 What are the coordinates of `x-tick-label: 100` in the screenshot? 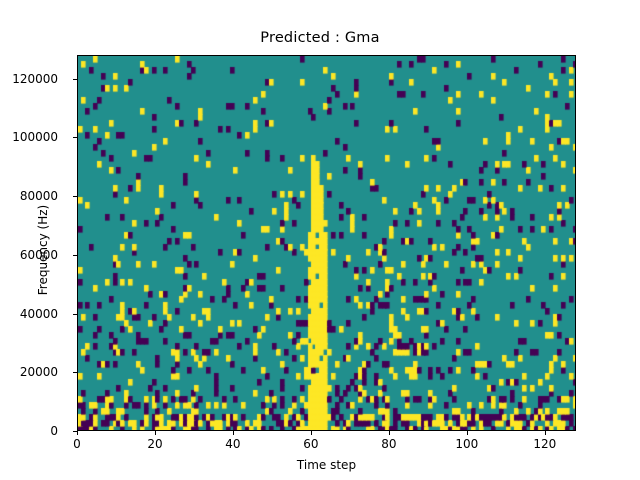 It's located at (467, 444).